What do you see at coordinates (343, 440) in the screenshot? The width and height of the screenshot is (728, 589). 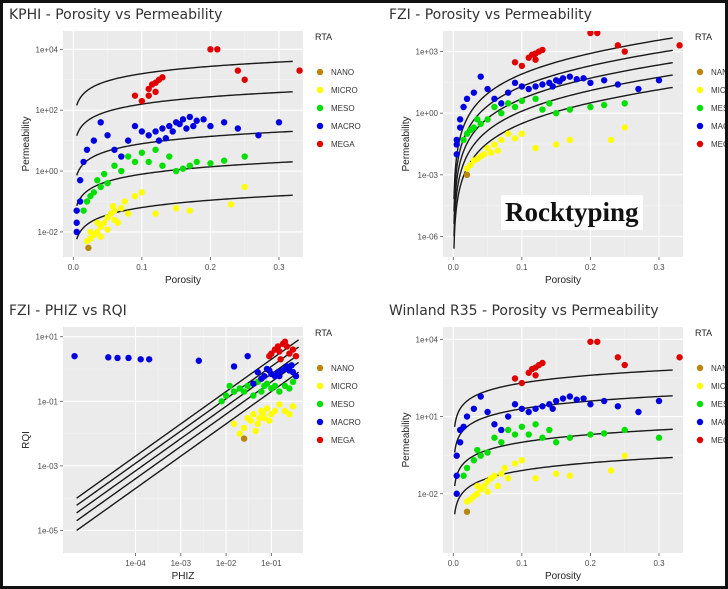 I see `legend-label: MEGA` at bounding box center [343, 440].